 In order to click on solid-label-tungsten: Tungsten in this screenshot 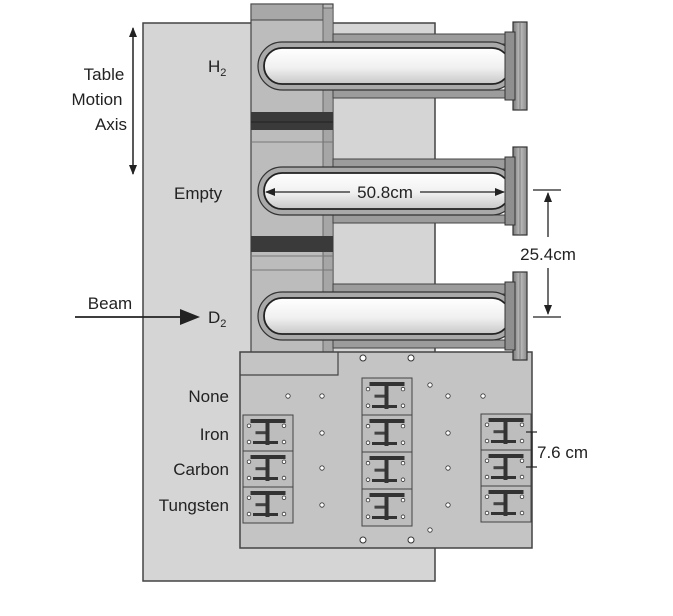, I will do `click(194, 505)`.